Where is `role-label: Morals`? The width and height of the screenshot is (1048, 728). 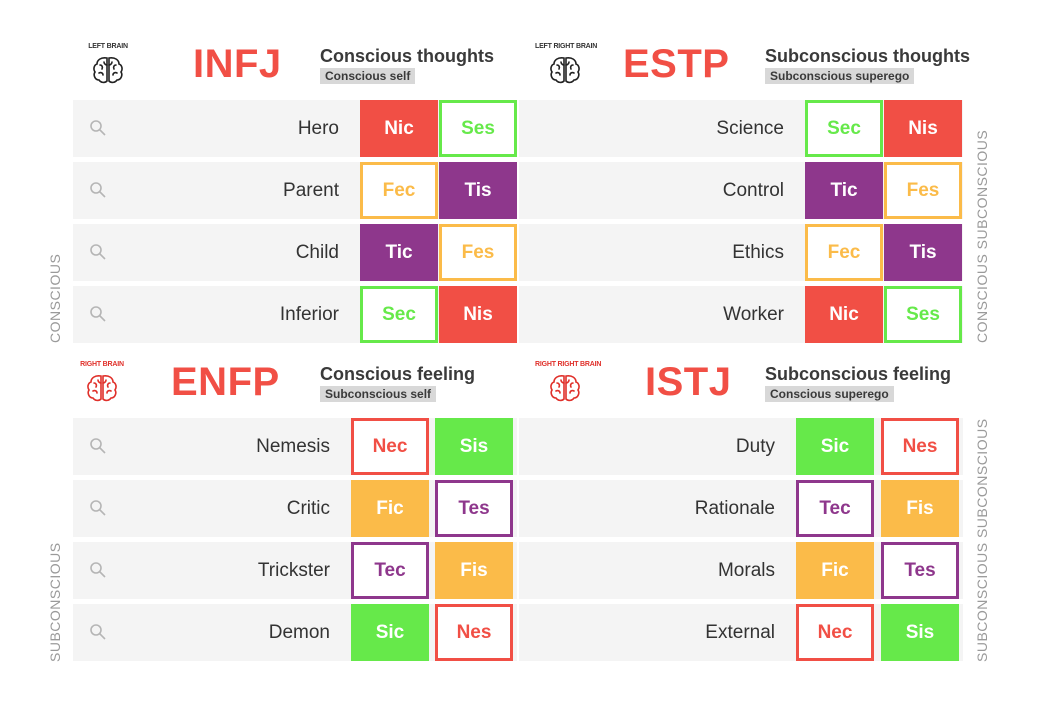 role-label: Morals is located at coordinates (746, 570).